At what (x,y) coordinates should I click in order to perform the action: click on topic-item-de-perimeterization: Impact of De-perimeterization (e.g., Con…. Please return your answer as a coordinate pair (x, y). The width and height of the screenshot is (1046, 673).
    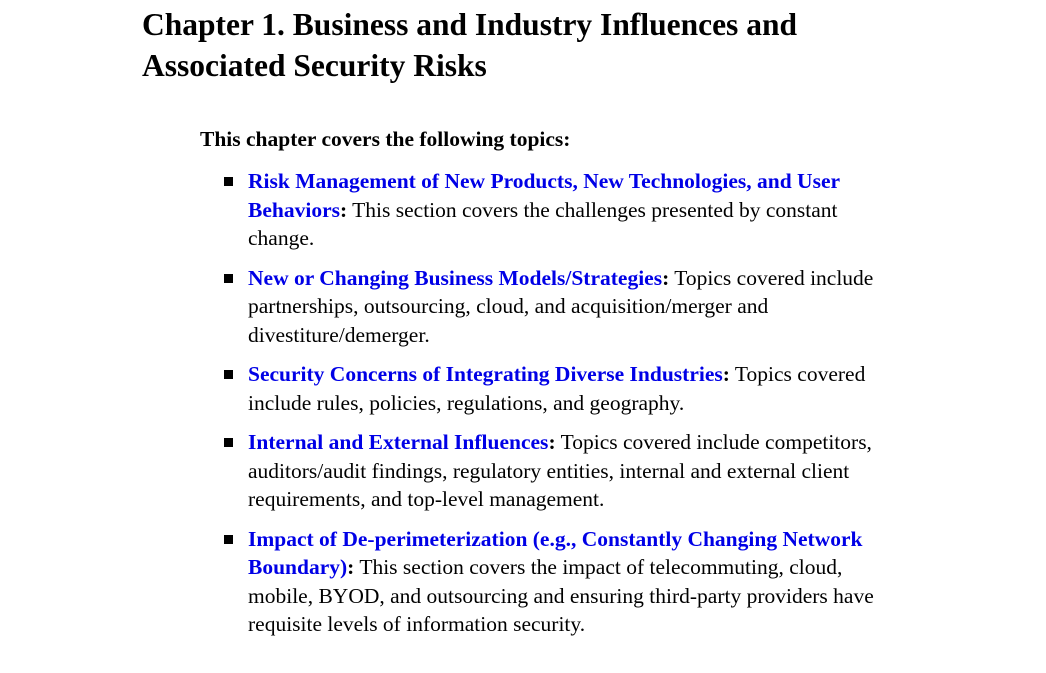
    Looking at the image, I should click on (556, 582).